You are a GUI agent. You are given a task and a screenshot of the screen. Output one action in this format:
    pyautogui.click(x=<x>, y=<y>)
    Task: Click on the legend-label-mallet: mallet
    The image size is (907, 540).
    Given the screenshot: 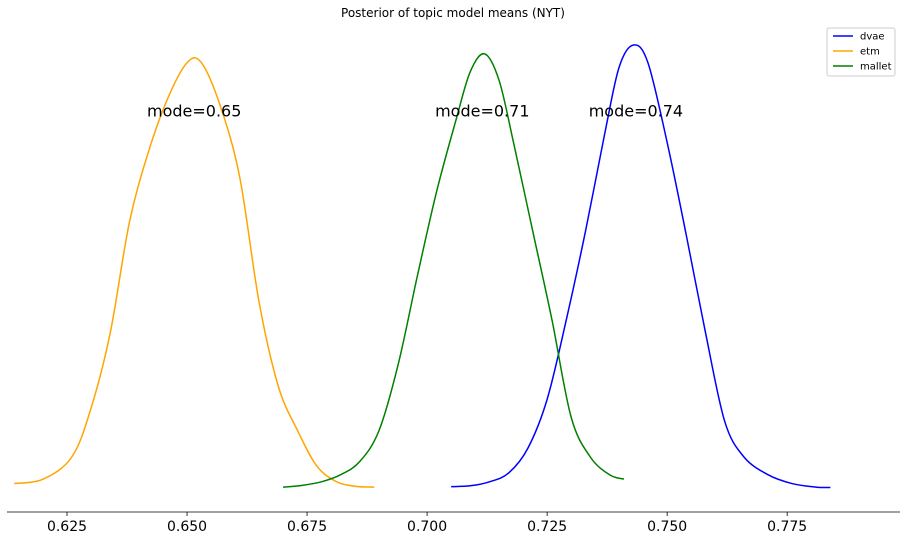 What is the action you would take?
    pyautogui.click(x=876, y=67)
    